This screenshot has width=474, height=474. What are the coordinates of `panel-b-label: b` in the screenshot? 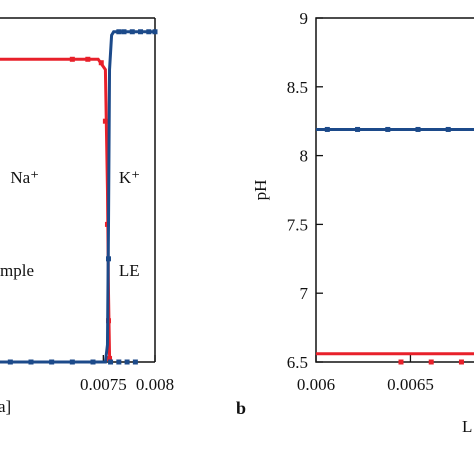 It's located at (241, 408).